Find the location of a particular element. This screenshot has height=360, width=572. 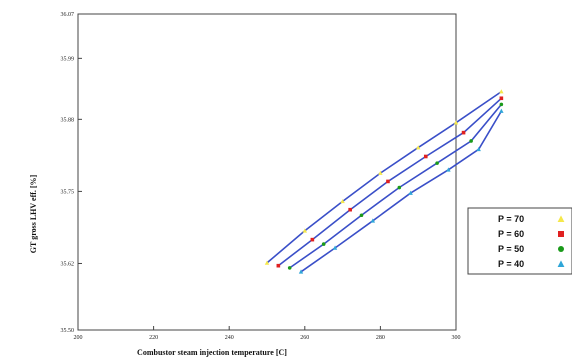

x-tick-label: 260 is located at coordinates (304, 338).